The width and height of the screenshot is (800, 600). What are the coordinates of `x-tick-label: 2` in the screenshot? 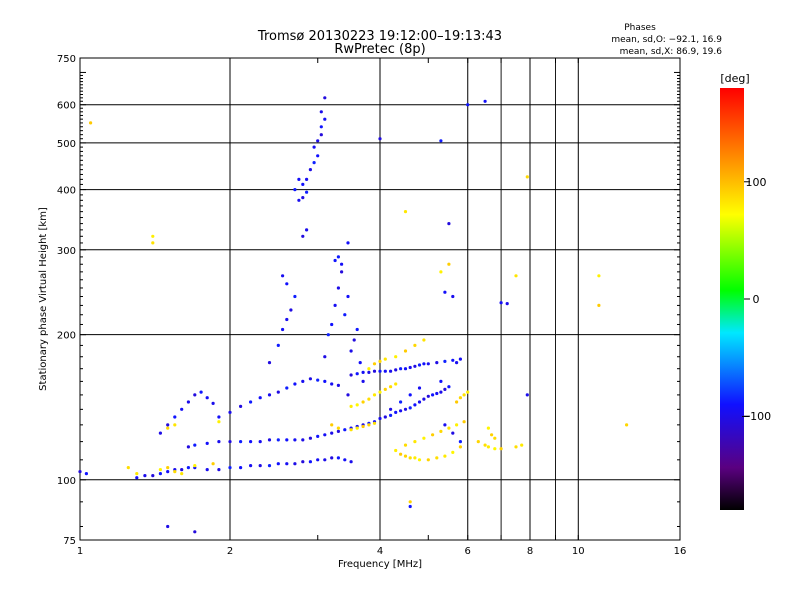 It's located at (230, 551).